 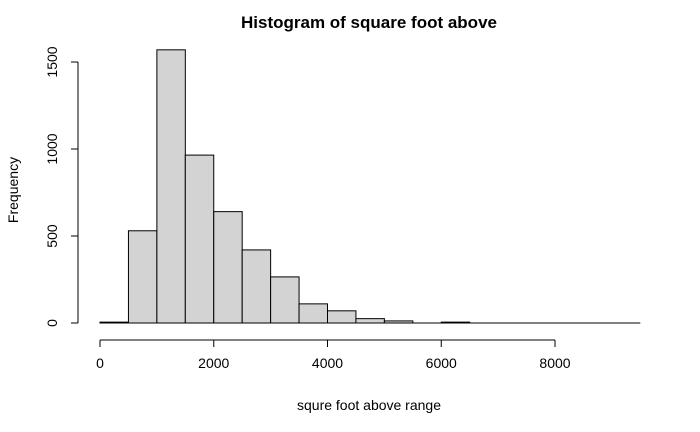 What do you see at coordinates (213, 363) in the screenshot?
I see `x-tick-label: 2000` at bounding box center [213, 363].